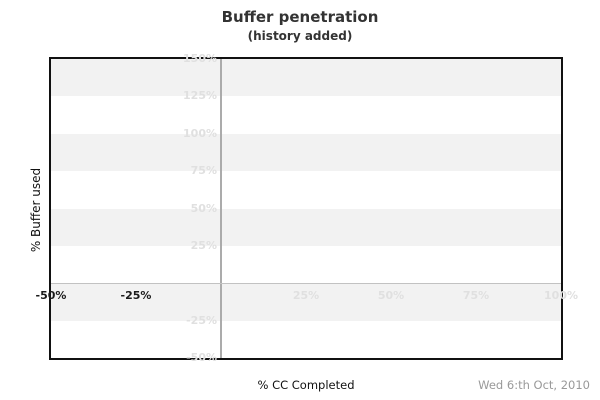 This screenshot has width=600, height=400. I want to click on y-axis-title: % Buffer used, so click(36, 210).